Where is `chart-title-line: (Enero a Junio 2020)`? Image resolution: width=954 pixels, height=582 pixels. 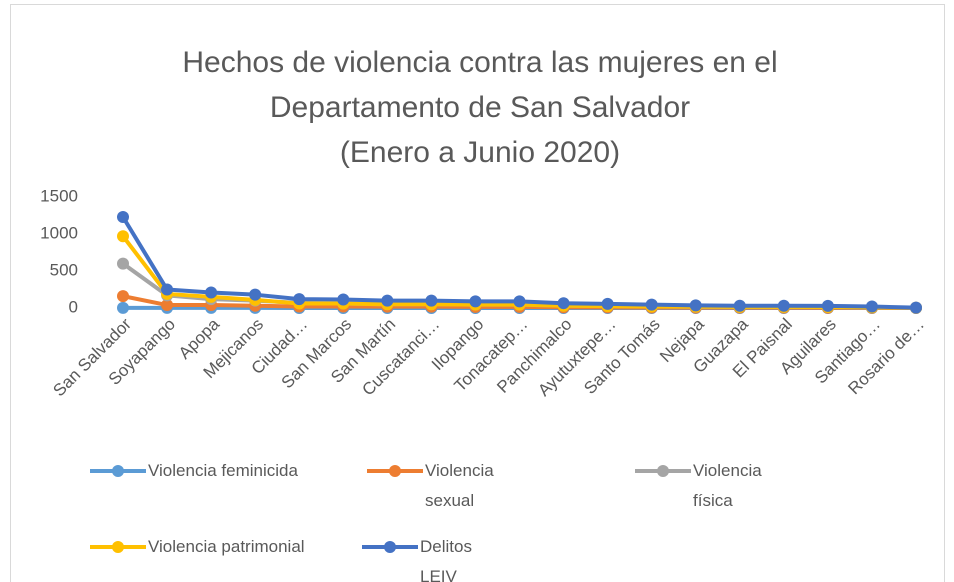
chart-title-line: (Enero a Junio 2020) is located at coordinates (480, 152).